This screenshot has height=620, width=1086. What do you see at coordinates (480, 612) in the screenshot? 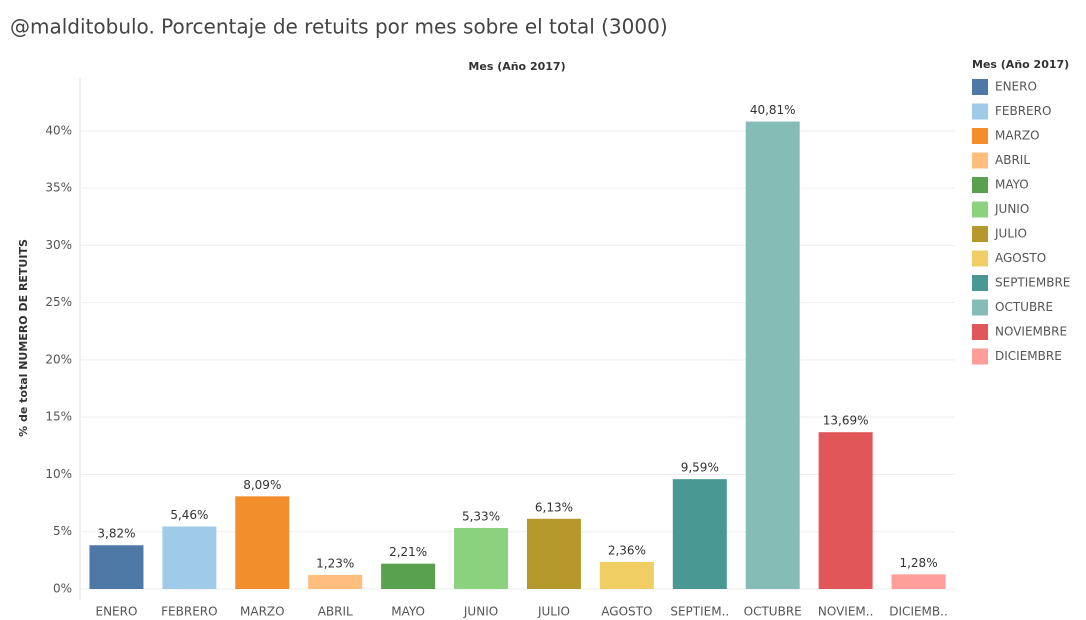
I see `x-tick-label: JUNIO` at bounding box center [480, 612].